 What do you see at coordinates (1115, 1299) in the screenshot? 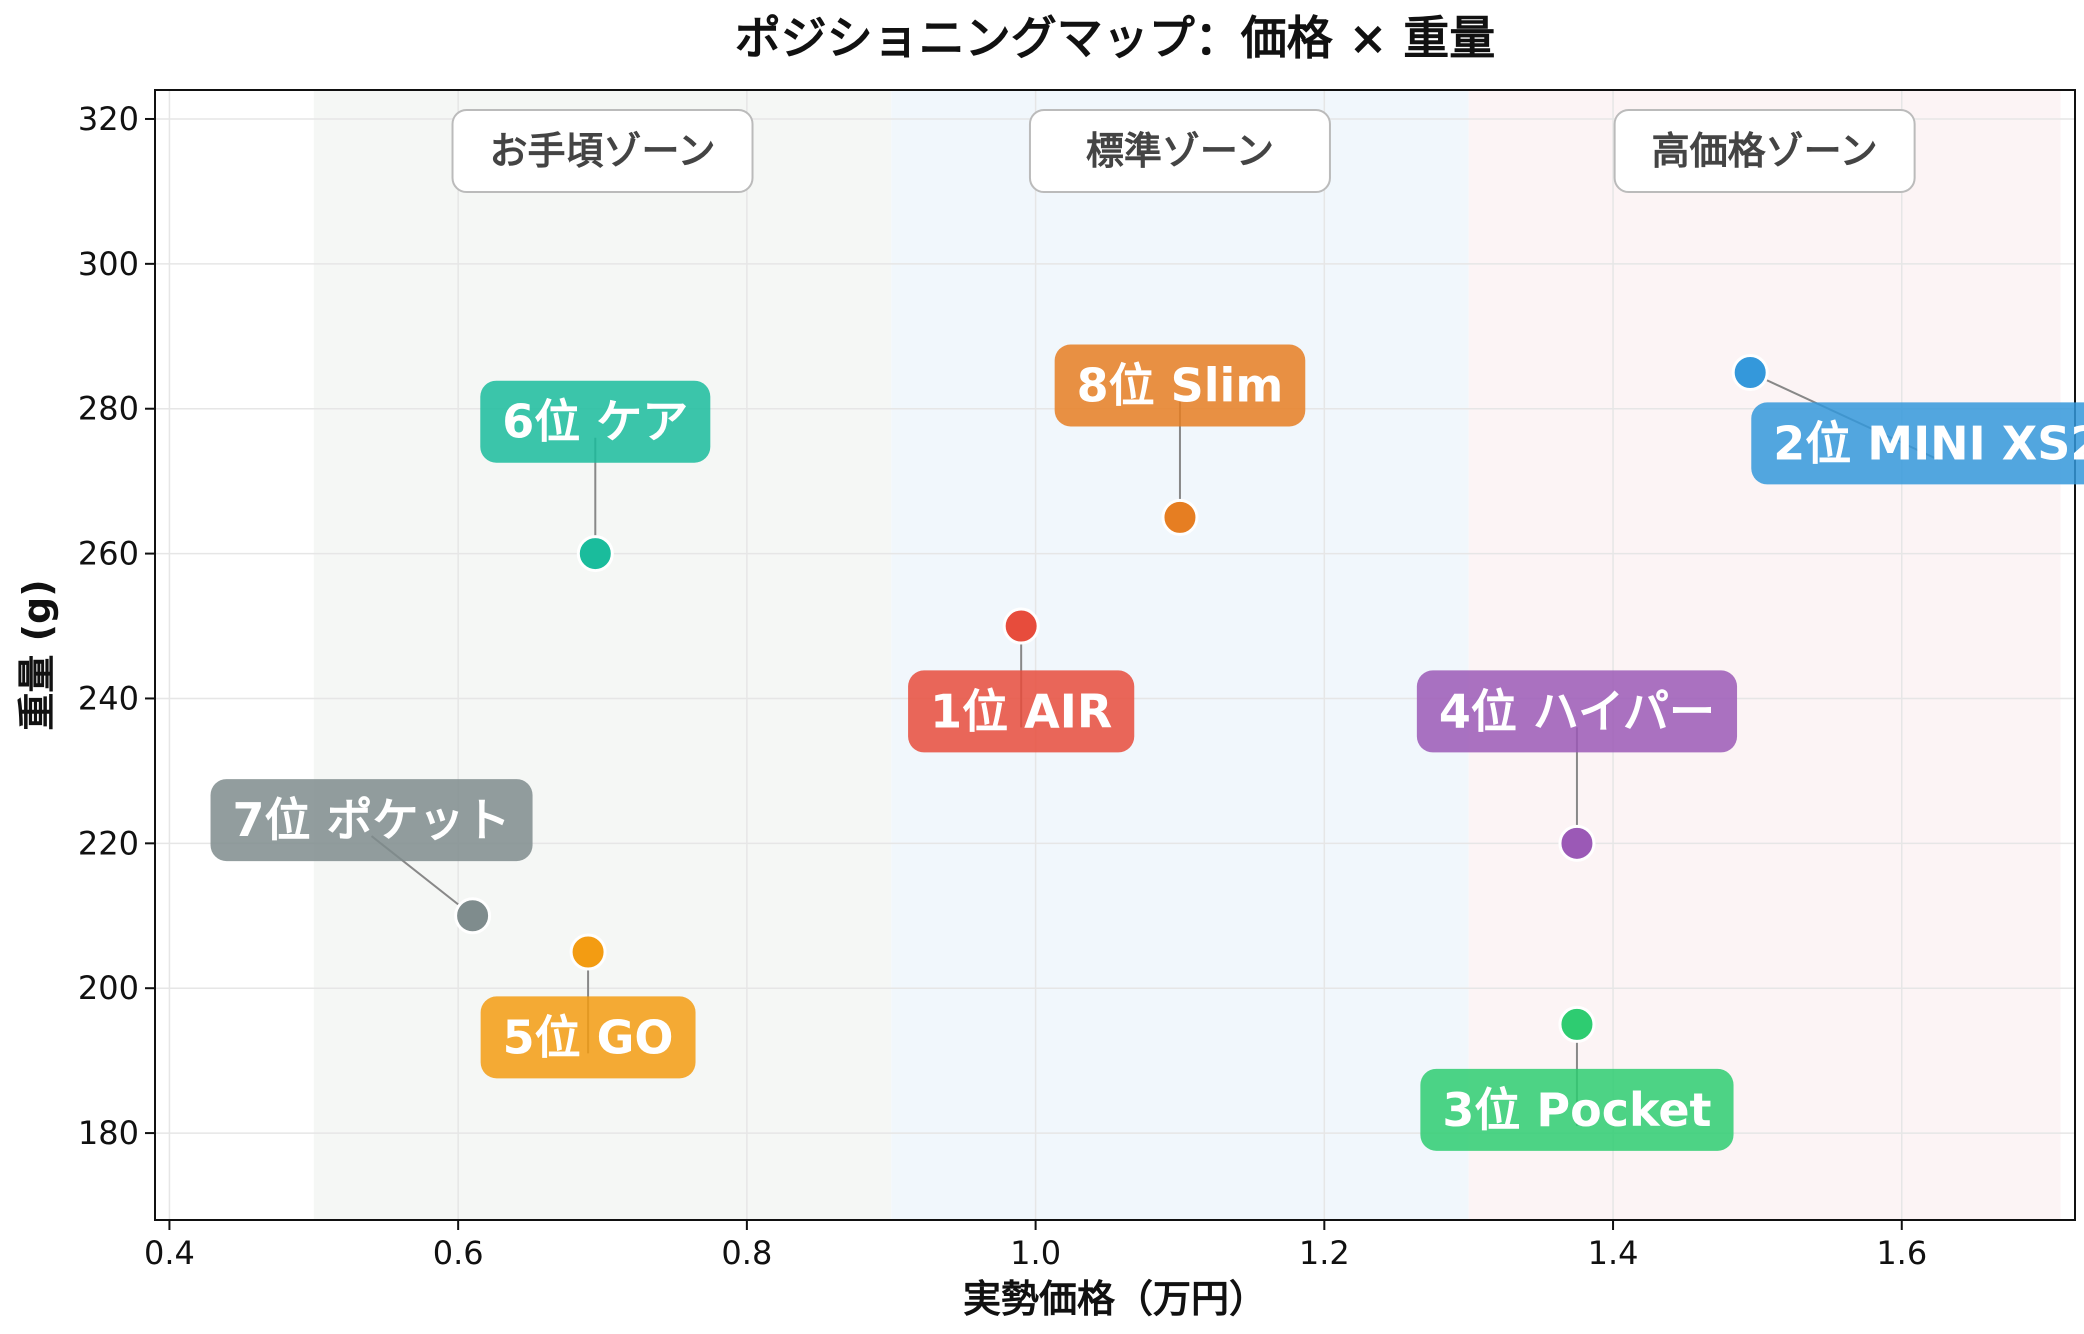
I see `x-axis-label: 実勢価格（万円）` at bounding box center [1115, 1299].